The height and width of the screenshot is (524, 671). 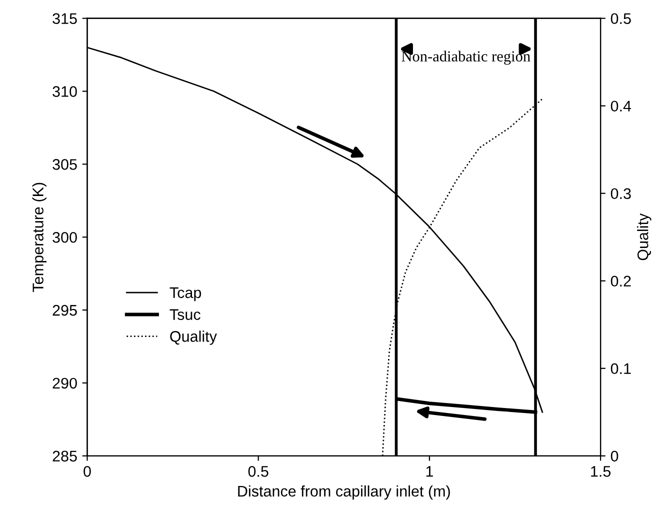 What do you see at coordinates (87, 471) in the screenshot?
I see `x-tick-label: 0` at bounding box center [87, 471].